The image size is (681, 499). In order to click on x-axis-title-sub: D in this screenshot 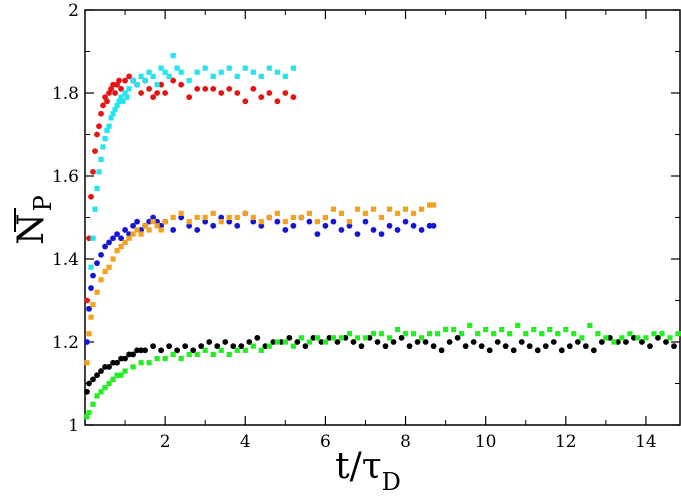, I will do `click(391, 482)`.